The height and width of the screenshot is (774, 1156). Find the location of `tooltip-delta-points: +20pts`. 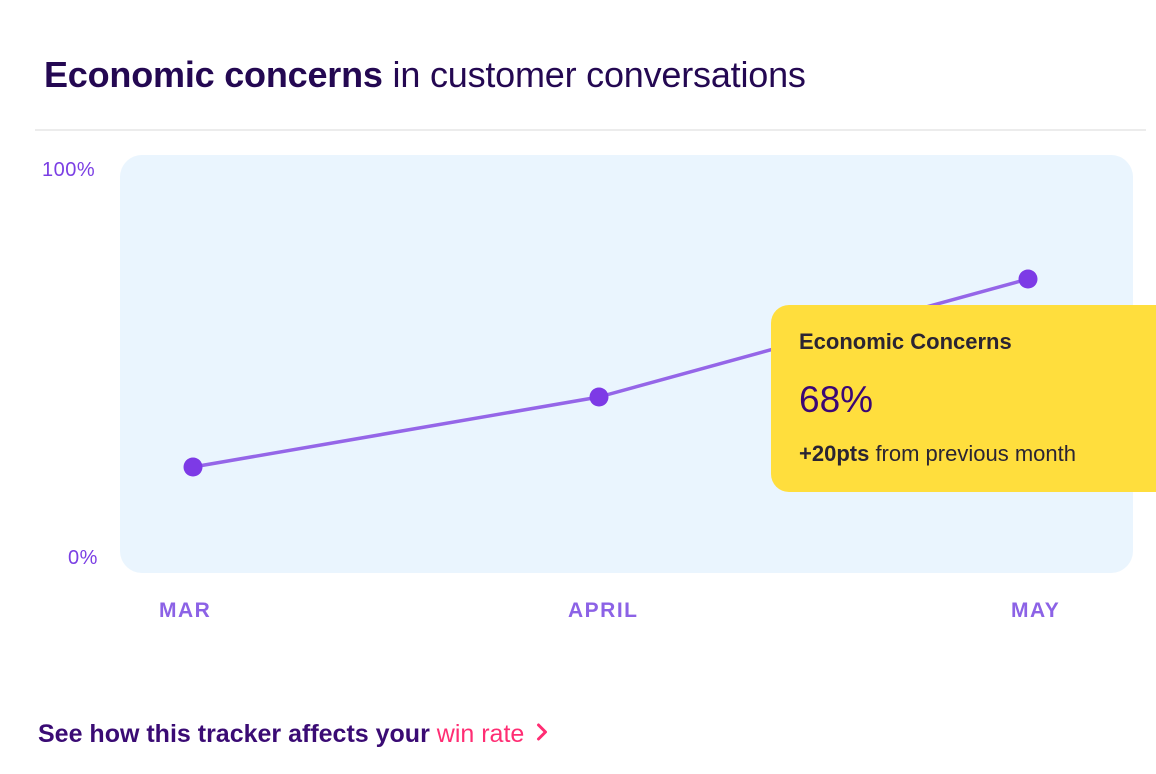

tooltip-delta-points: +20pts is located at coordinates (834, 453).